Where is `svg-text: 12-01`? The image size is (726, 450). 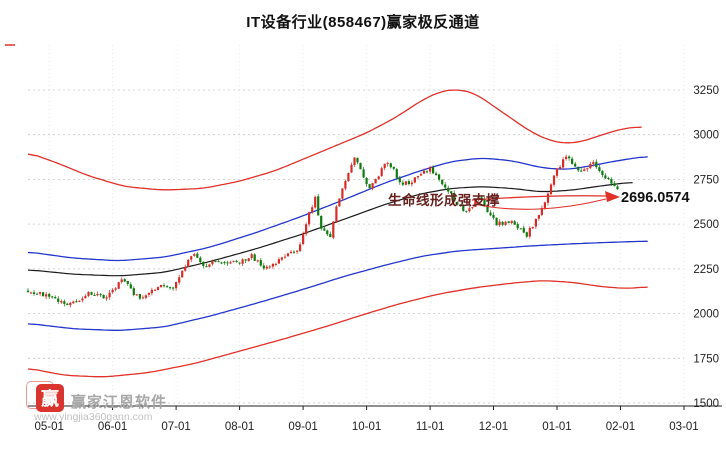
svg-text: 12-01 is located at coordinates (493, 427).